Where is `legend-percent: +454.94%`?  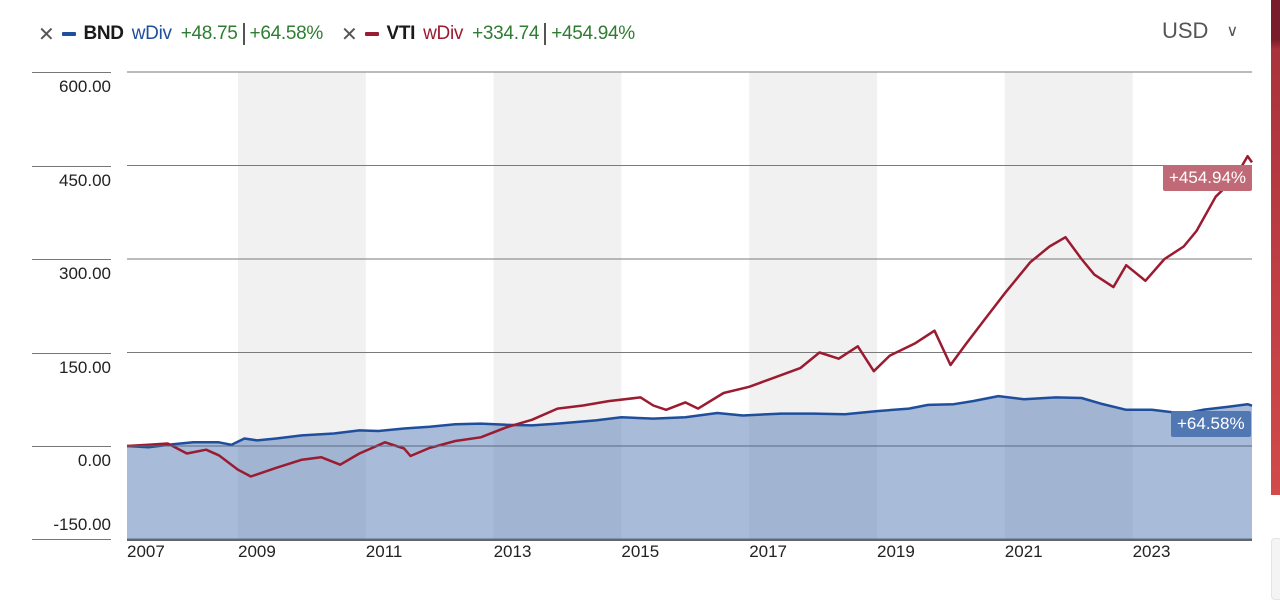 legend-percent: +454.94% is located at coordinates (593, 33).